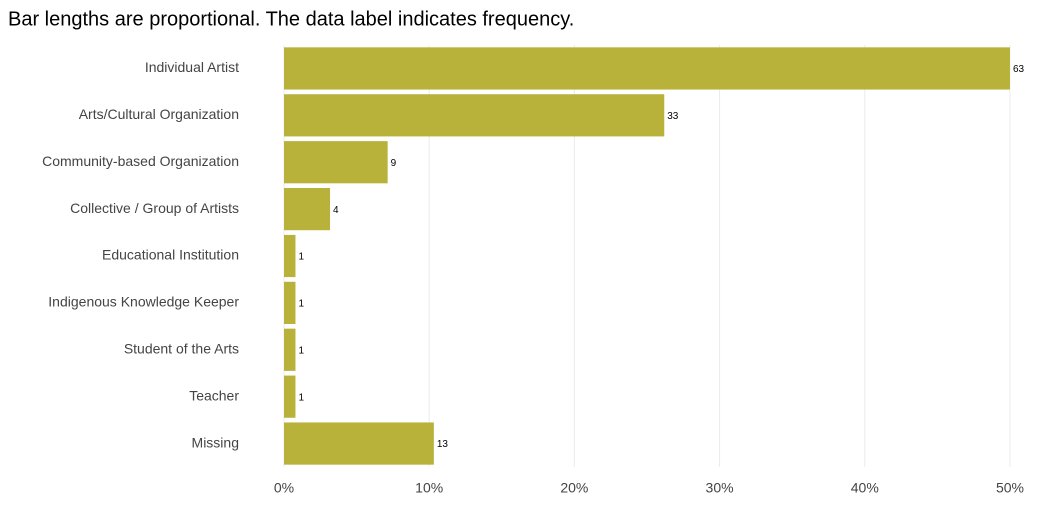 This screenshot has width=1056, height=528. Describe the element at coordinates (673, 116) in the screenshot. I see `data-label: 33` at that location.